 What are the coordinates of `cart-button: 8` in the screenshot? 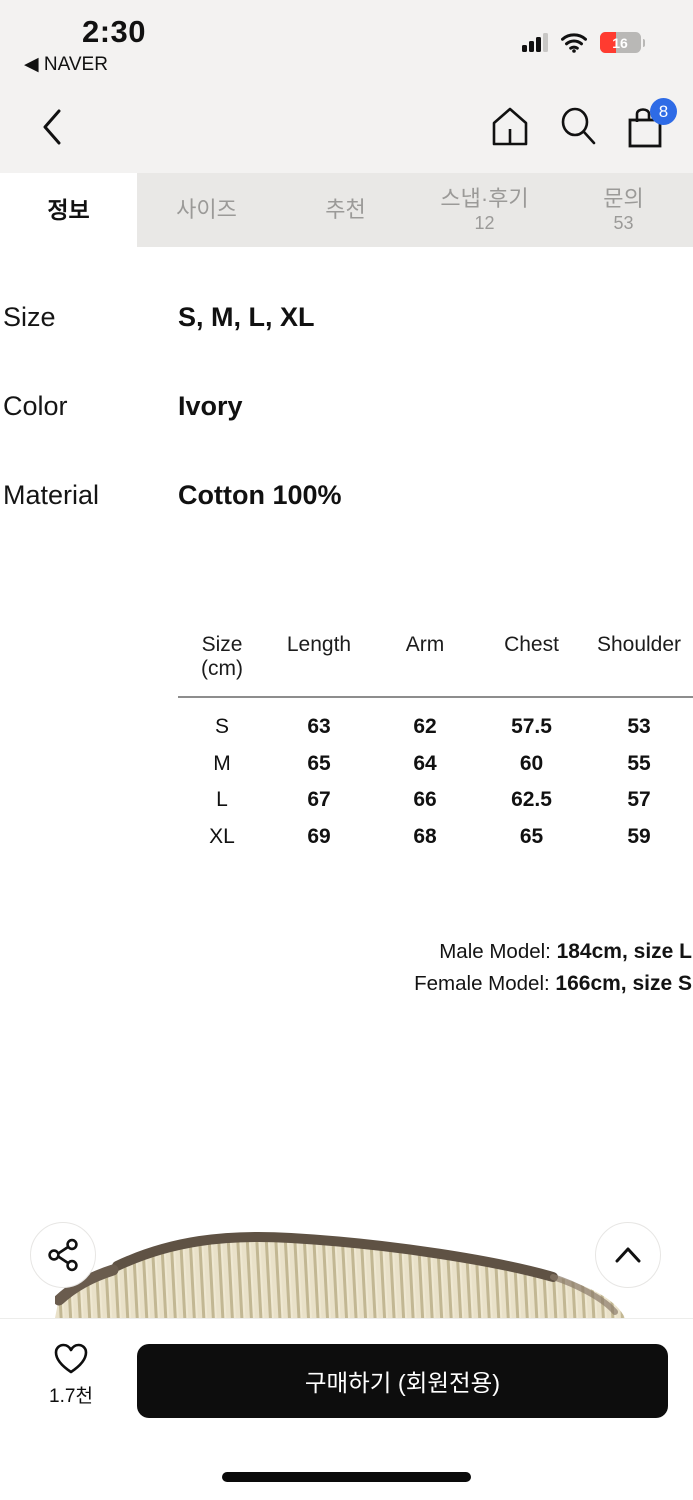 It's located at (651, 125).